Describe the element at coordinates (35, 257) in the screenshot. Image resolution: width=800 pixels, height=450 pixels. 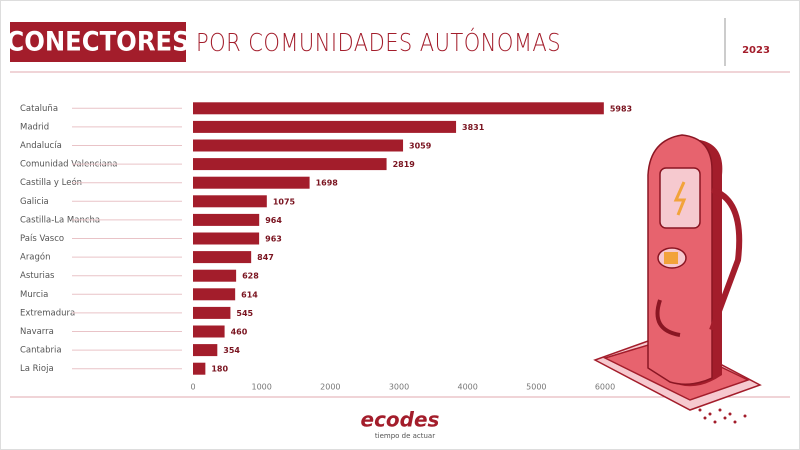
I see `category-label: Aragón` at that location.